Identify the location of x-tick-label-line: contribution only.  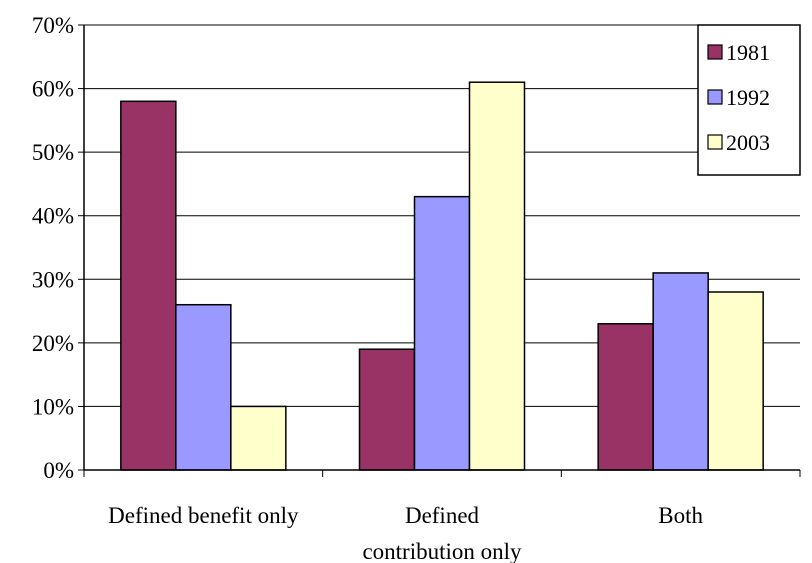
(442, 551).